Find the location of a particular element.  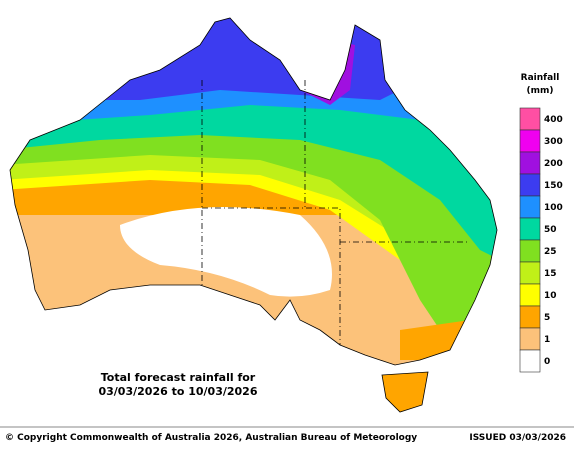

legend-label: 150 is located at coordinates (553, 186).